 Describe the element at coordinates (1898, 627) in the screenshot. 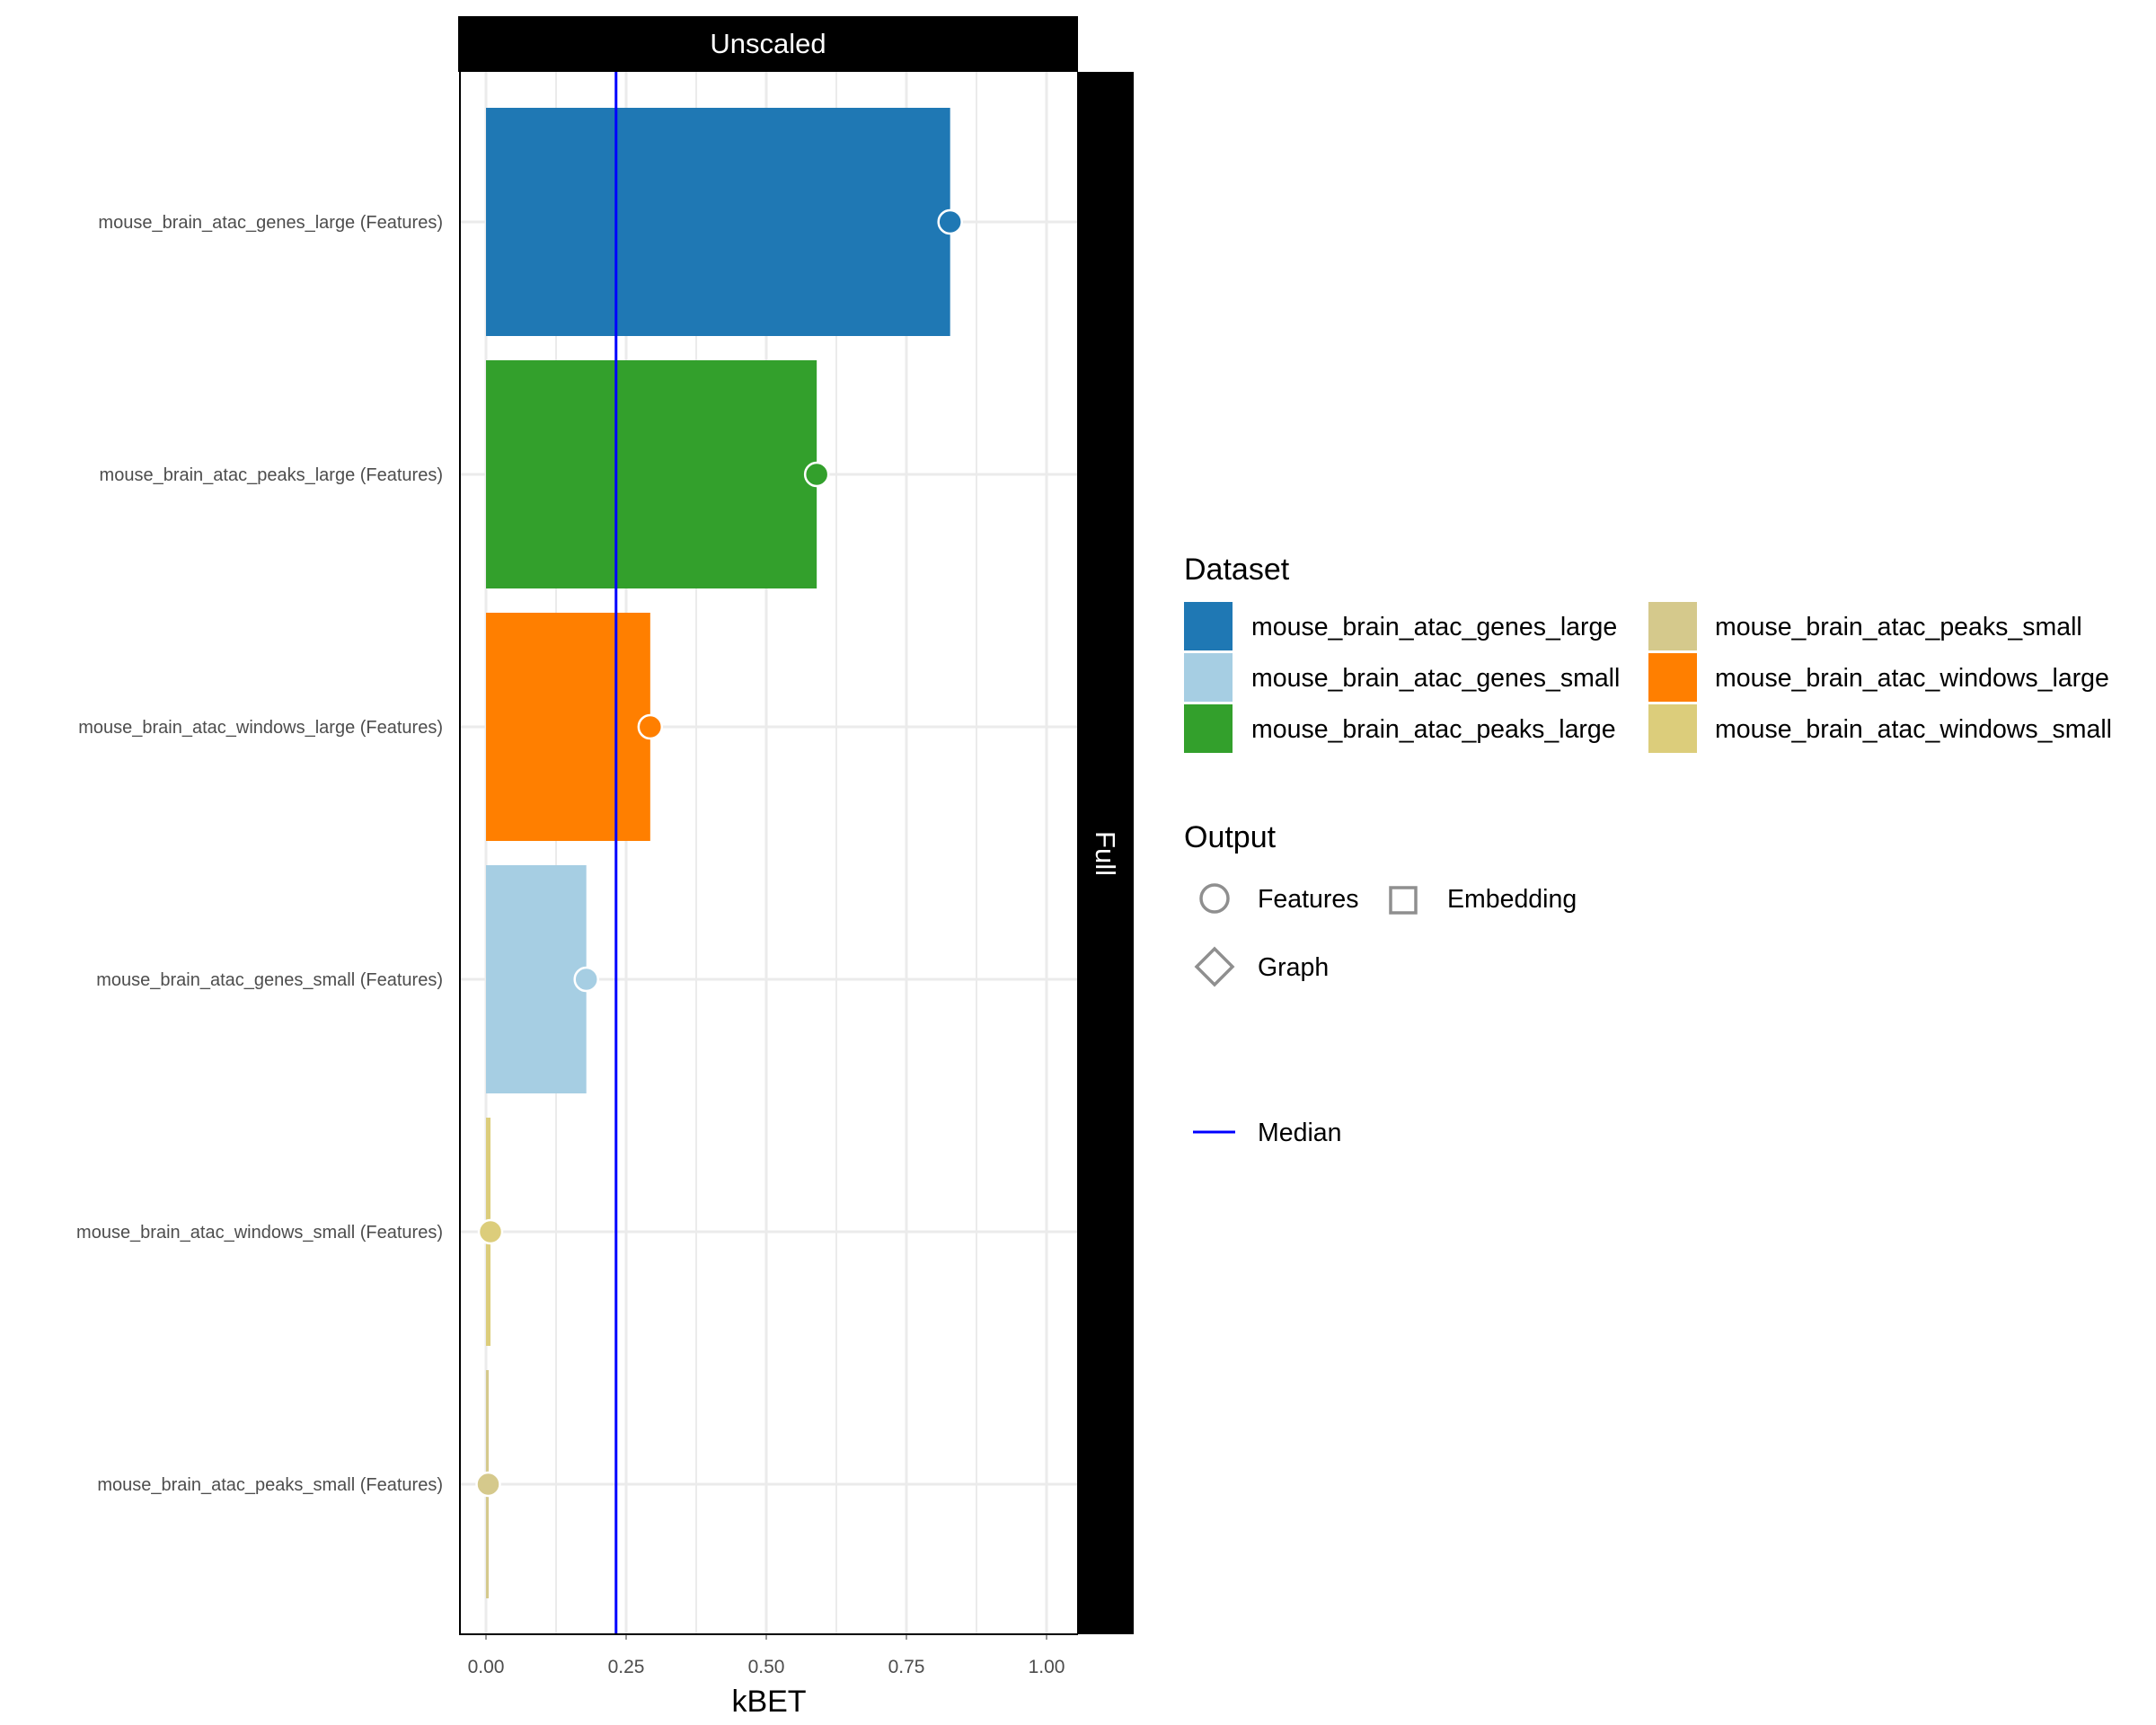

I see `legend-dataset-label: mouse_brain_atac_peaks_small` at that location.